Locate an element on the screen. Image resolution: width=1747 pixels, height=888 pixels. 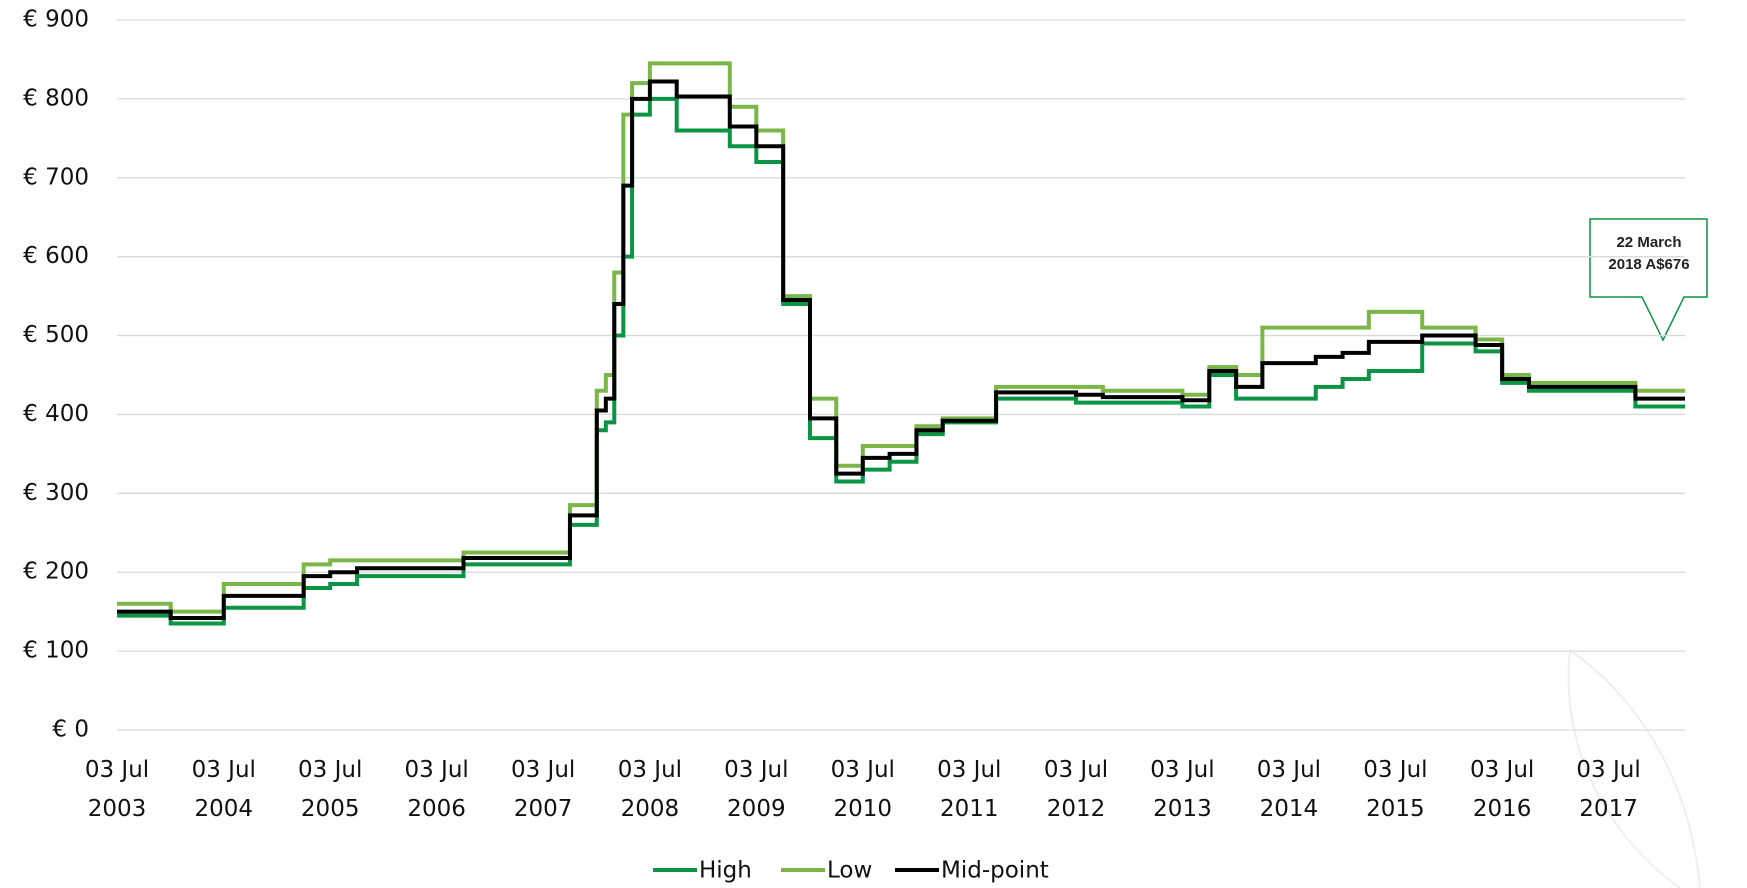
y-tick-label: € 100 is located at coordinates (56, 651).